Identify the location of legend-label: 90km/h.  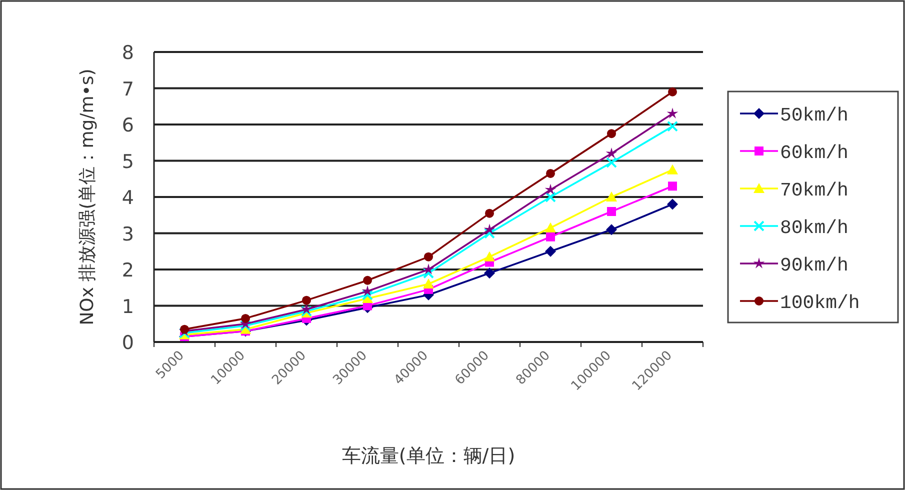
(814, 265).